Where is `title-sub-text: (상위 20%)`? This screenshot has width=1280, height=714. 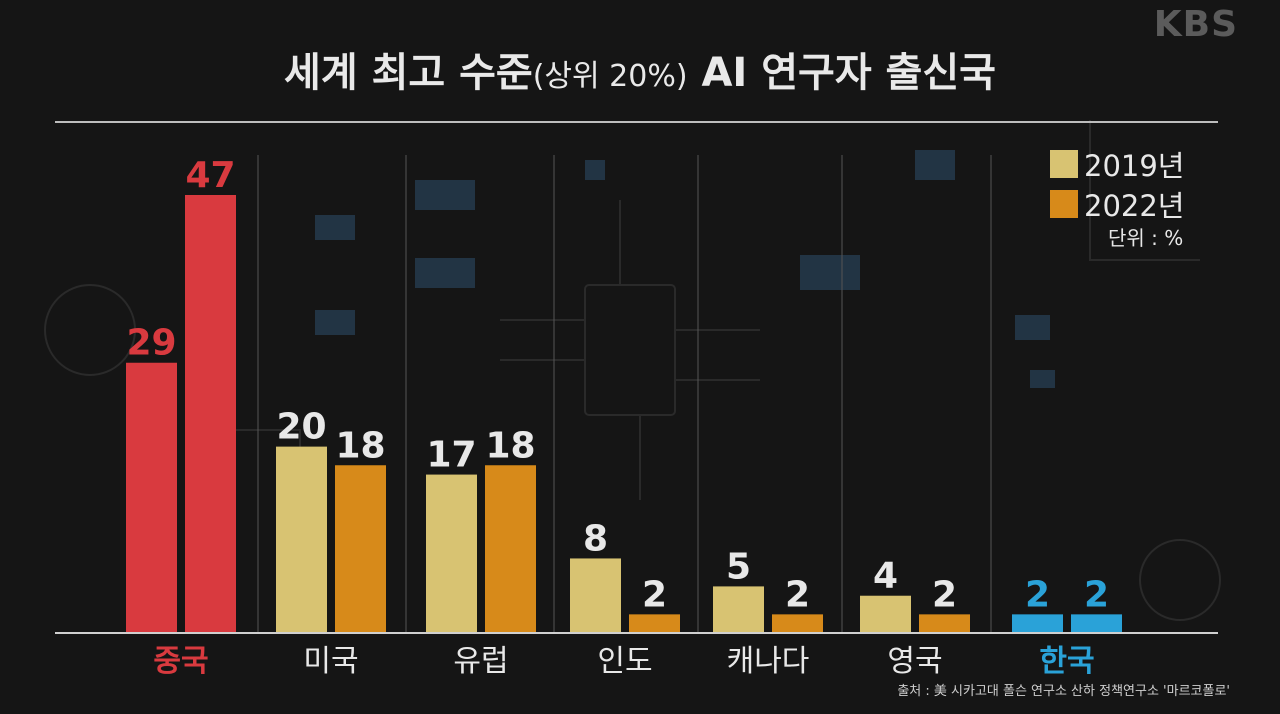 title-sub-text: (상위 20%) is located at coordinates (610, 76).